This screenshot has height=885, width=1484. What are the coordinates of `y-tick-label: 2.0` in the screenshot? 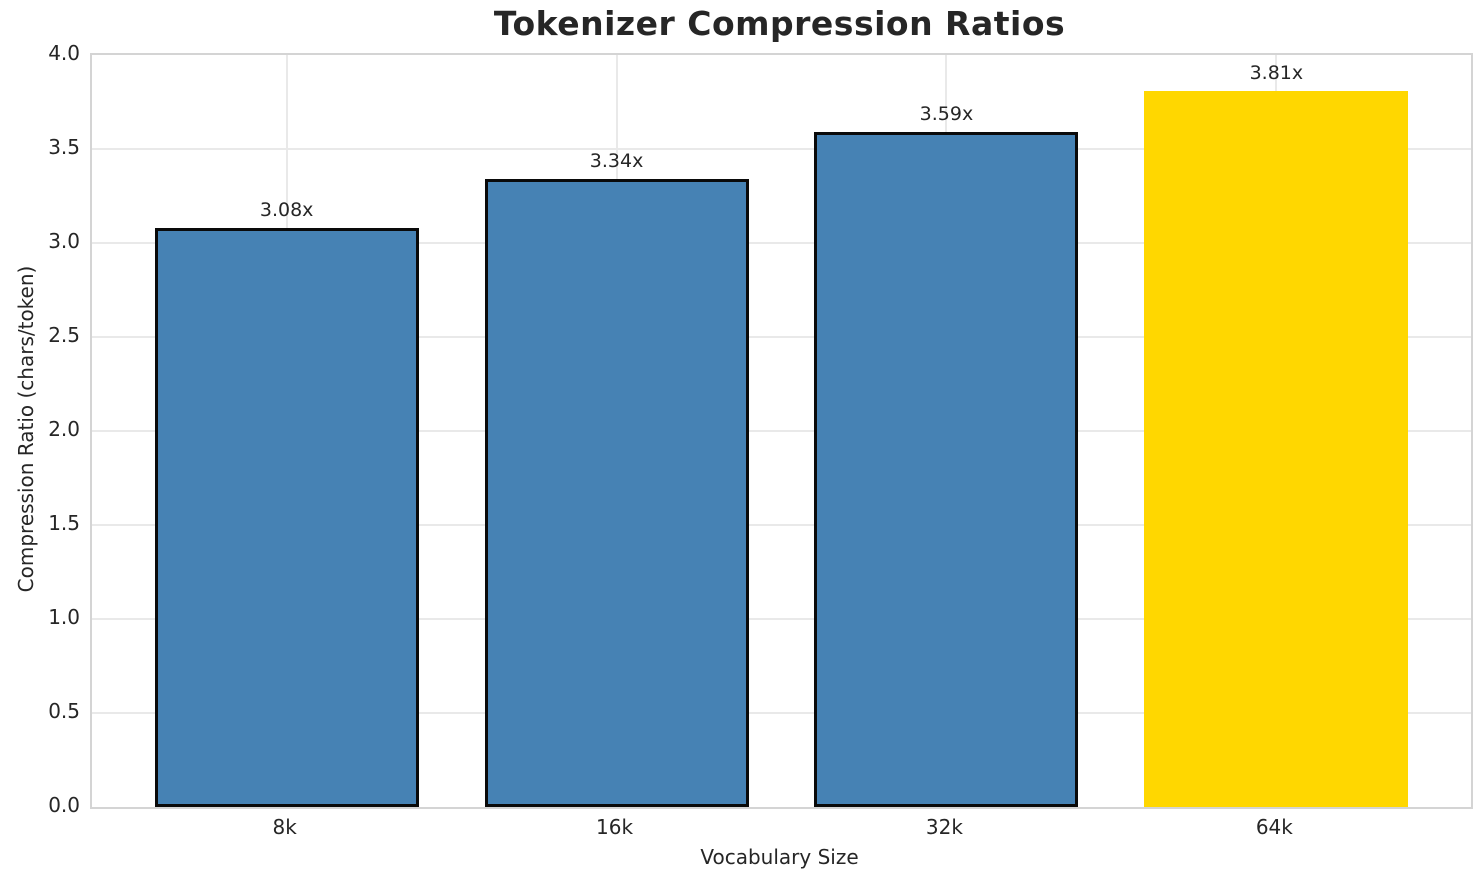 It's located at (64, 429).